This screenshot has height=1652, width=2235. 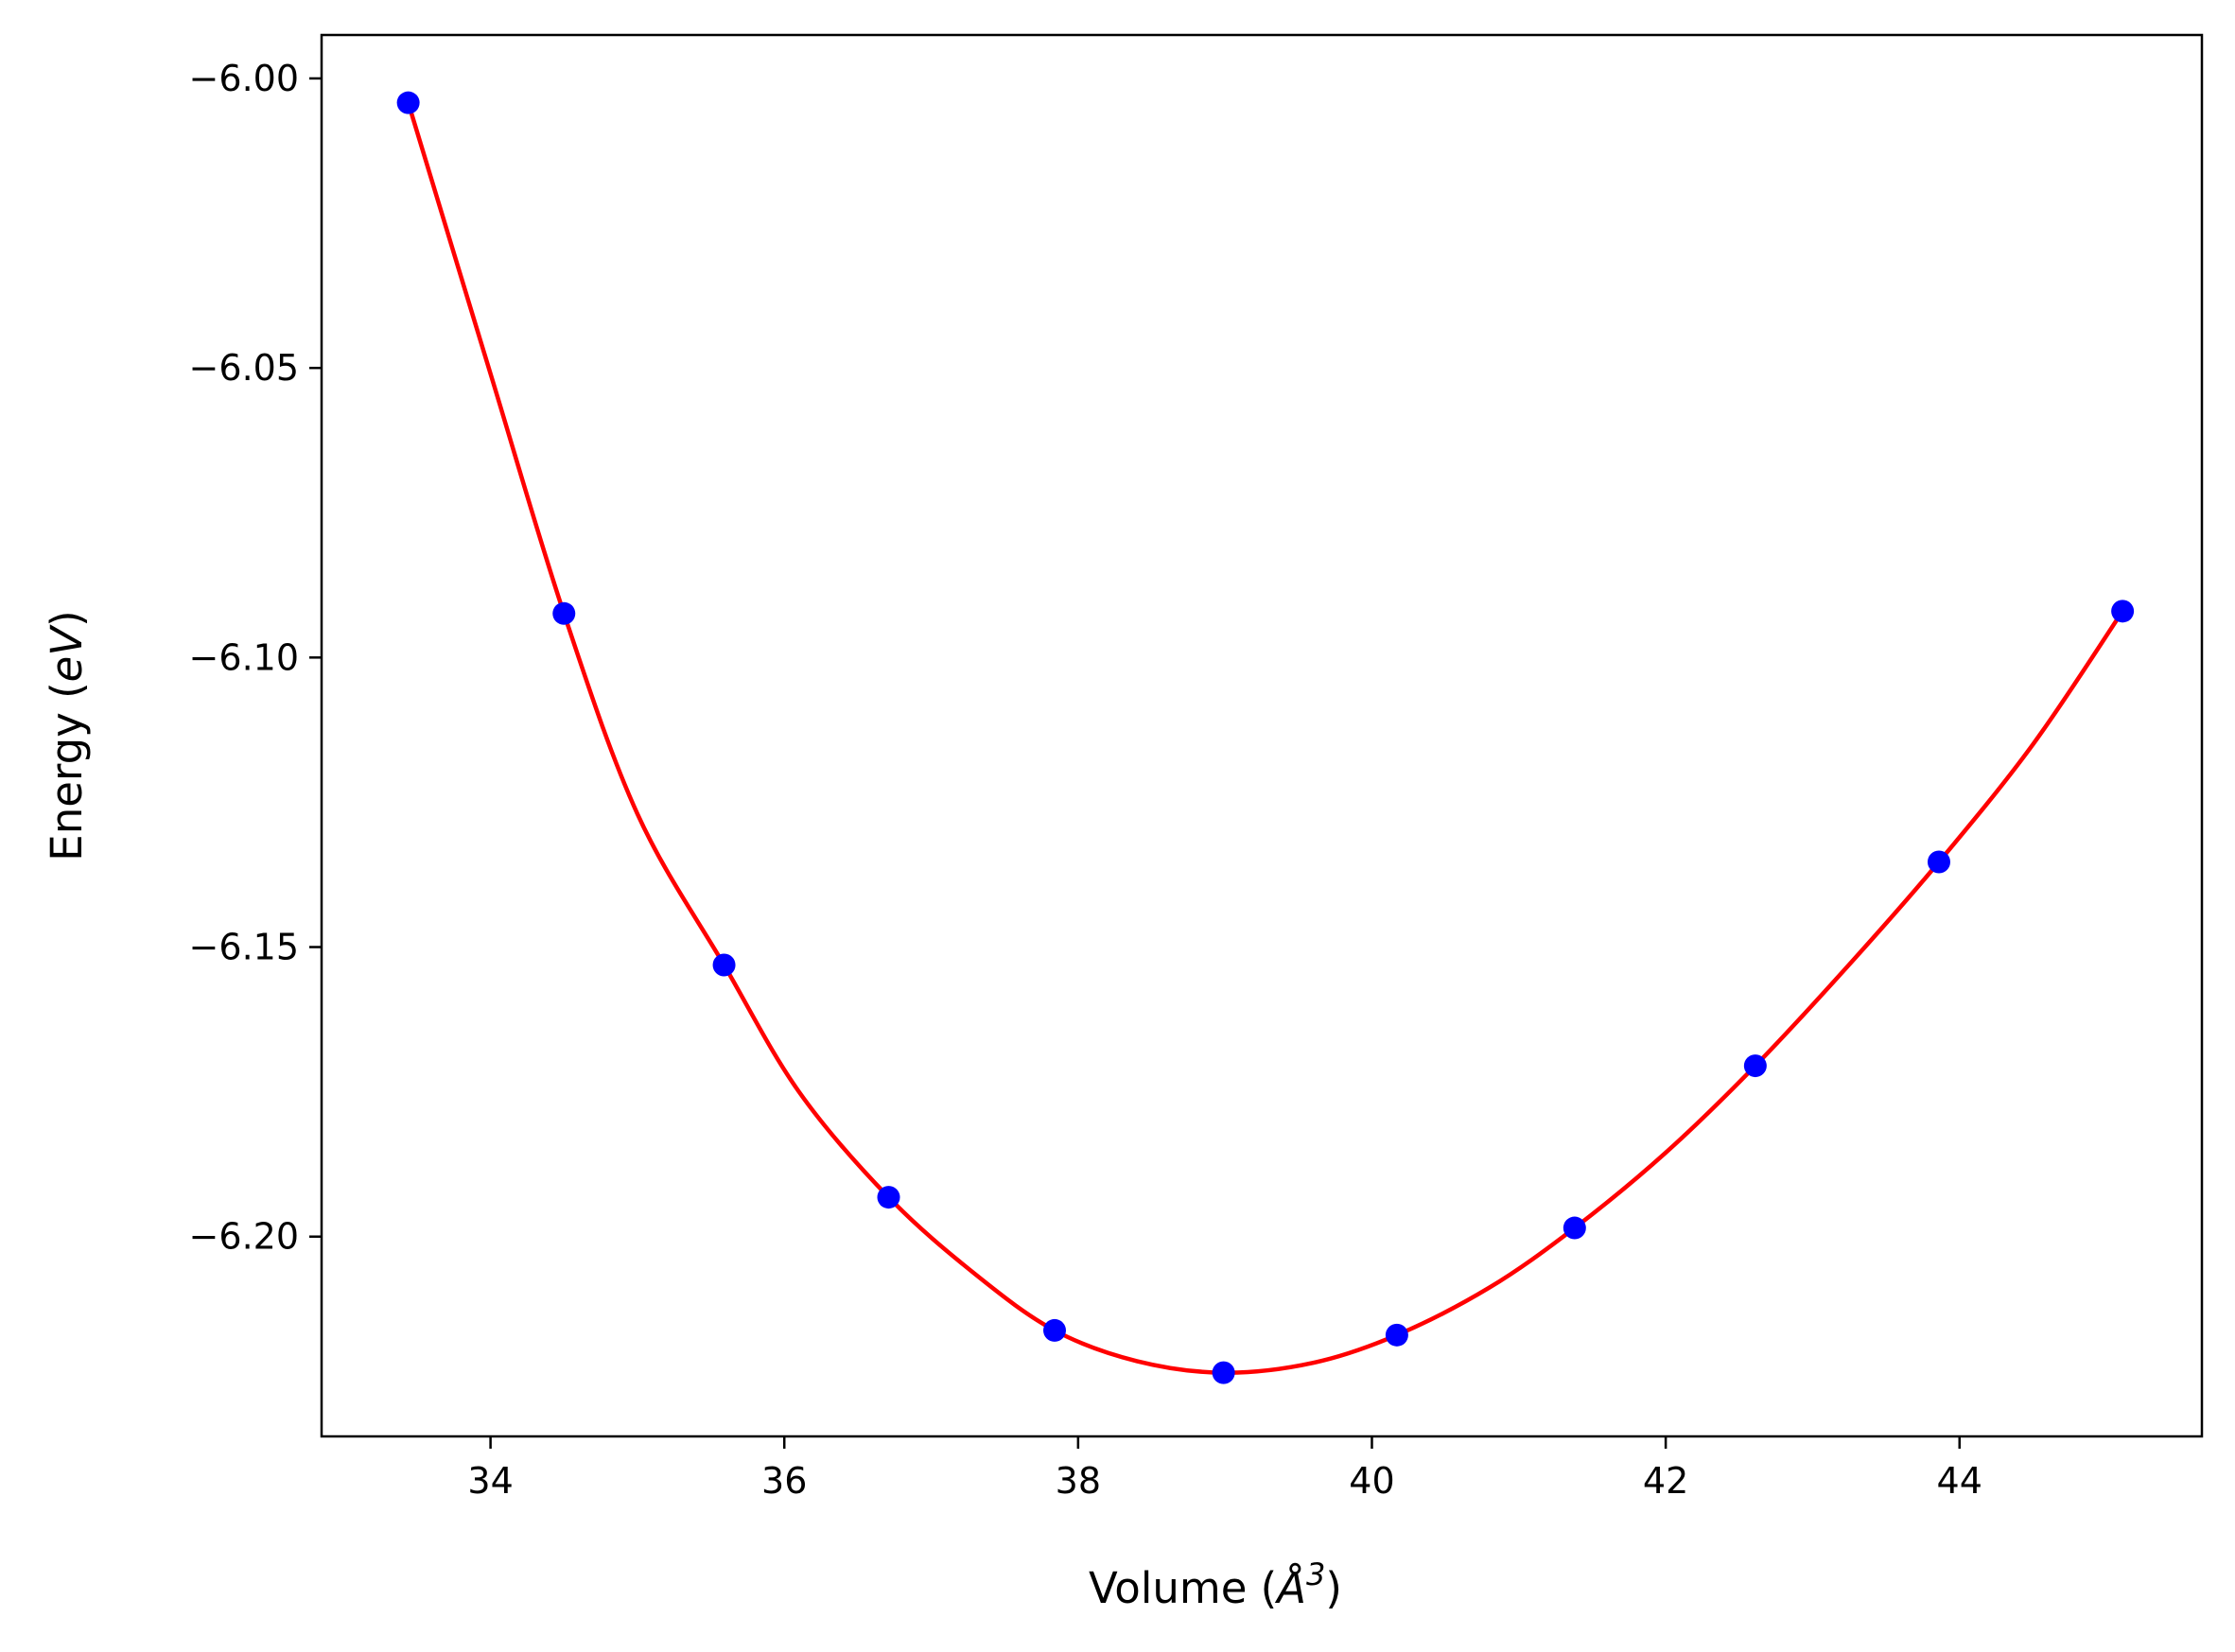 What do you see at coordinates (244, 948) in the screenshot?
I see `y-tick-label: −6.15` at bounding box center [244, 948].